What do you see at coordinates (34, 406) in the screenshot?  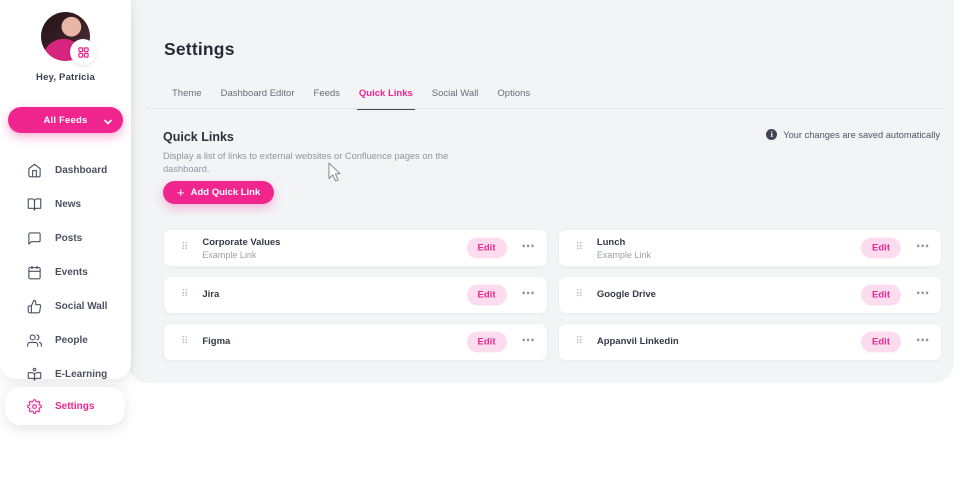 I see `gear-icon` at bounding box center [34, 406].